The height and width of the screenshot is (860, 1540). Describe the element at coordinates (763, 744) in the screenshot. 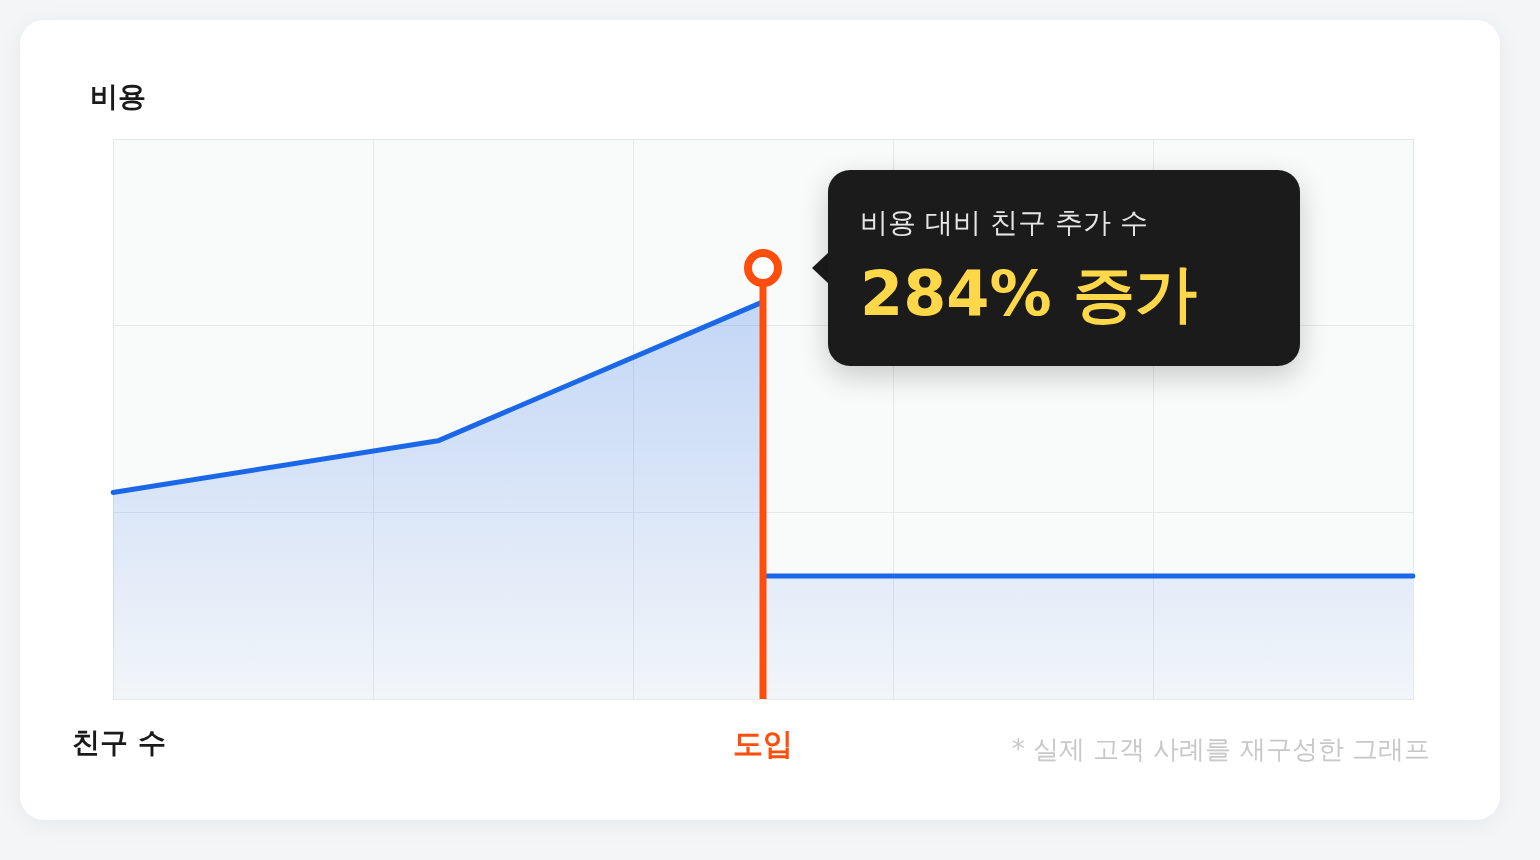

I see `text: 도입` at that location.